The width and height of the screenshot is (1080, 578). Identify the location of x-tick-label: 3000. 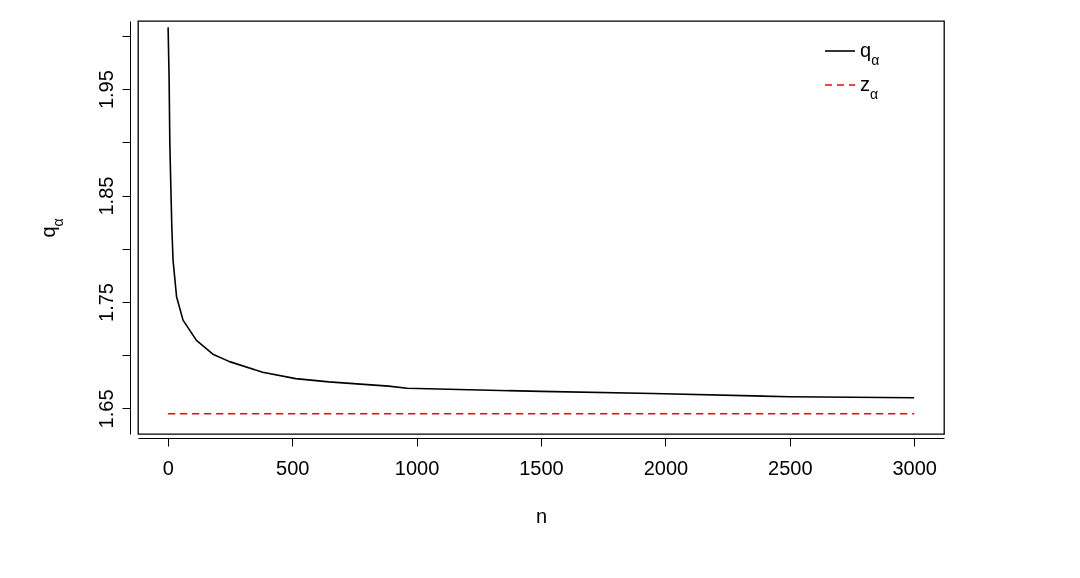
(914, 467).